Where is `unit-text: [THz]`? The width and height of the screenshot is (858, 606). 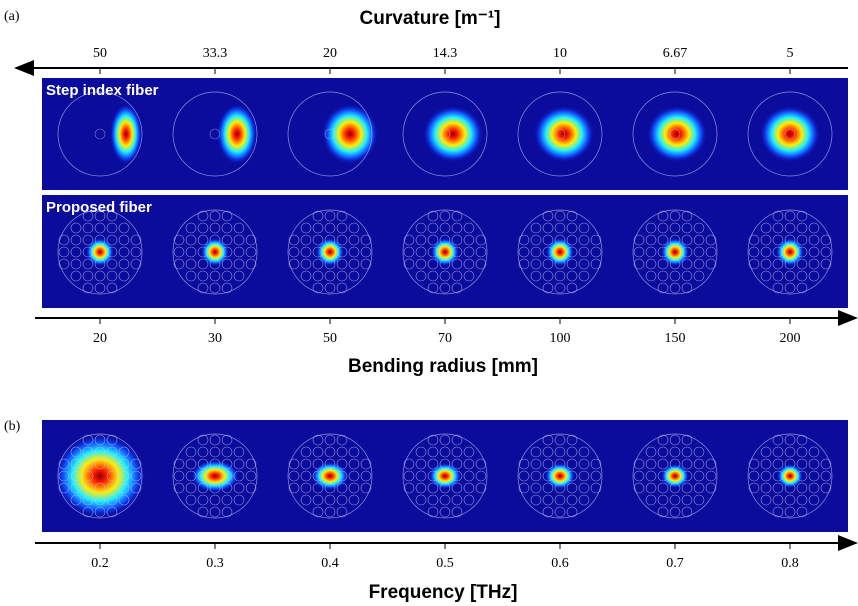 unit-text: [THz] is located at coordinates (493, 592).